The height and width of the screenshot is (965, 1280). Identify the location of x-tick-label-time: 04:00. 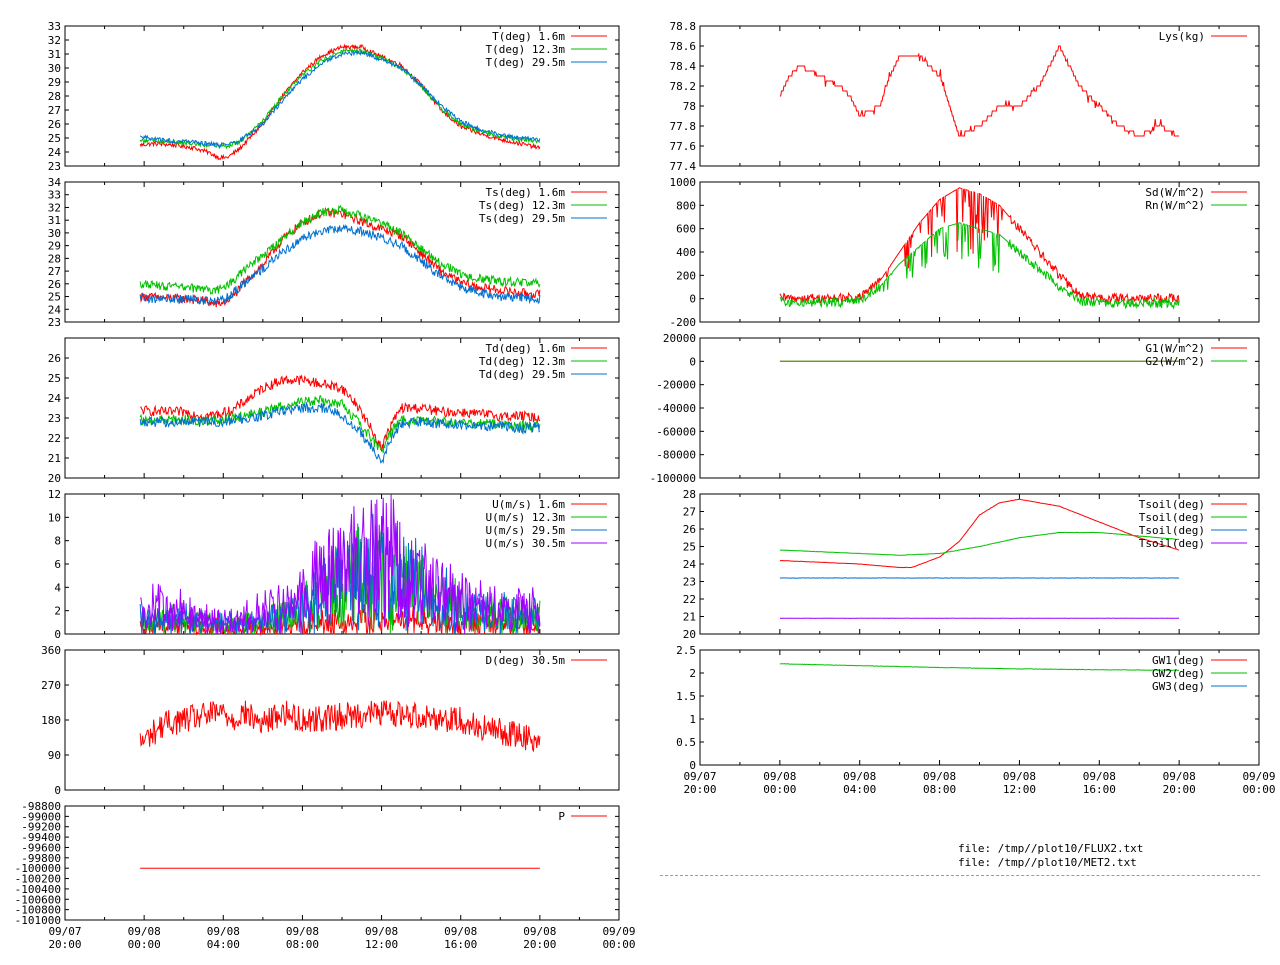
(223, 944).